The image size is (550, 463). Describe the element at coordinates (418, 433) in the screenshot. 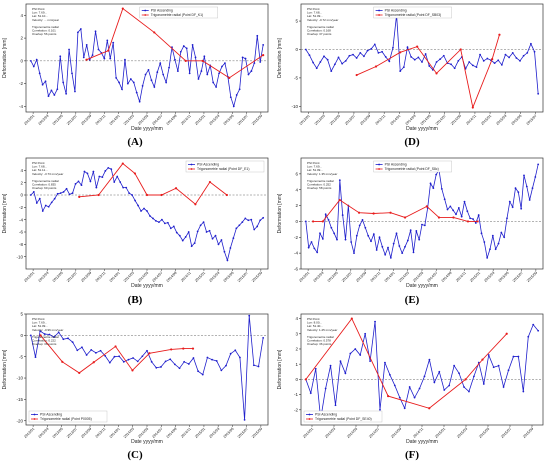

I see `x-tick-label-f: 2014/11` at that location.